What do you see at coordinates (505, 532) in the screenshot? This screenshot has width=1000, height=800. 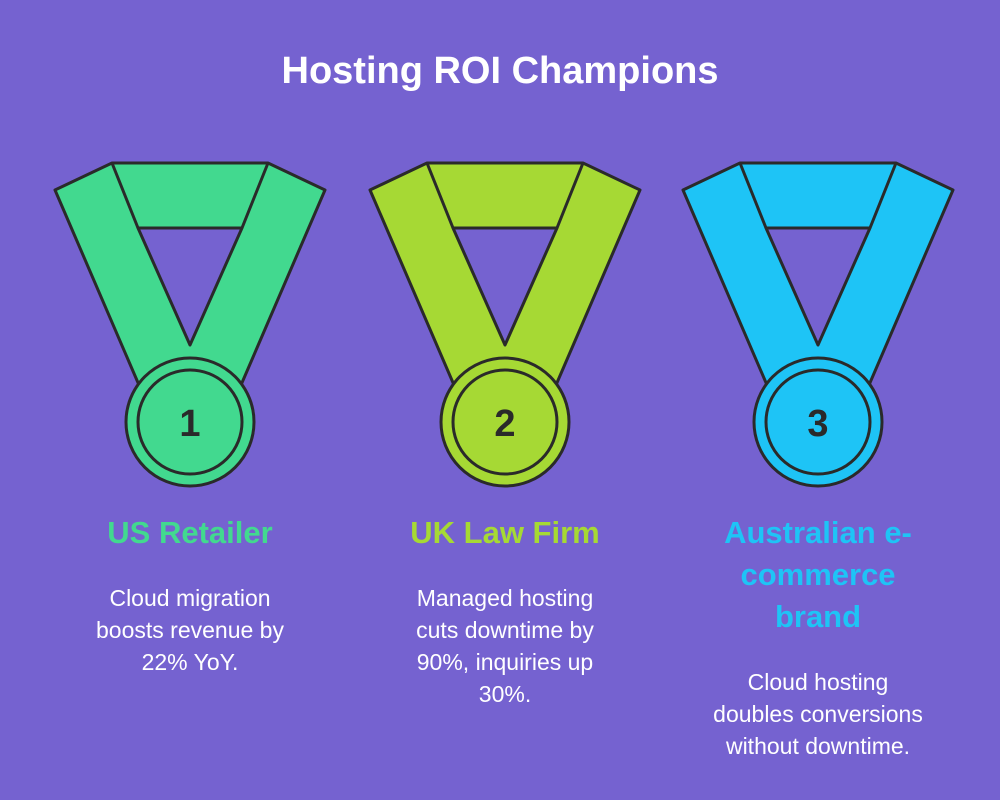 I see `medal-title: UK Law Firm` at bounding box center [505, 532].